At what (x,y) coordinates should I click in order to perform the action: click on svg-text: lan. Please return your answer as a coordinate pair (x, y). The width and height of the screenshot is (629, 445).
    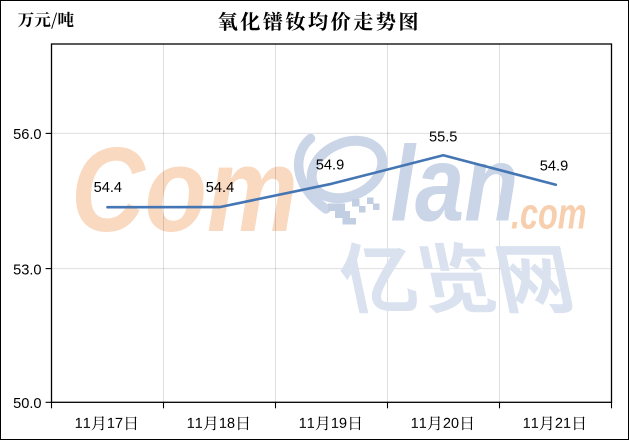
    Looking at the image, I should click on (455, 184).